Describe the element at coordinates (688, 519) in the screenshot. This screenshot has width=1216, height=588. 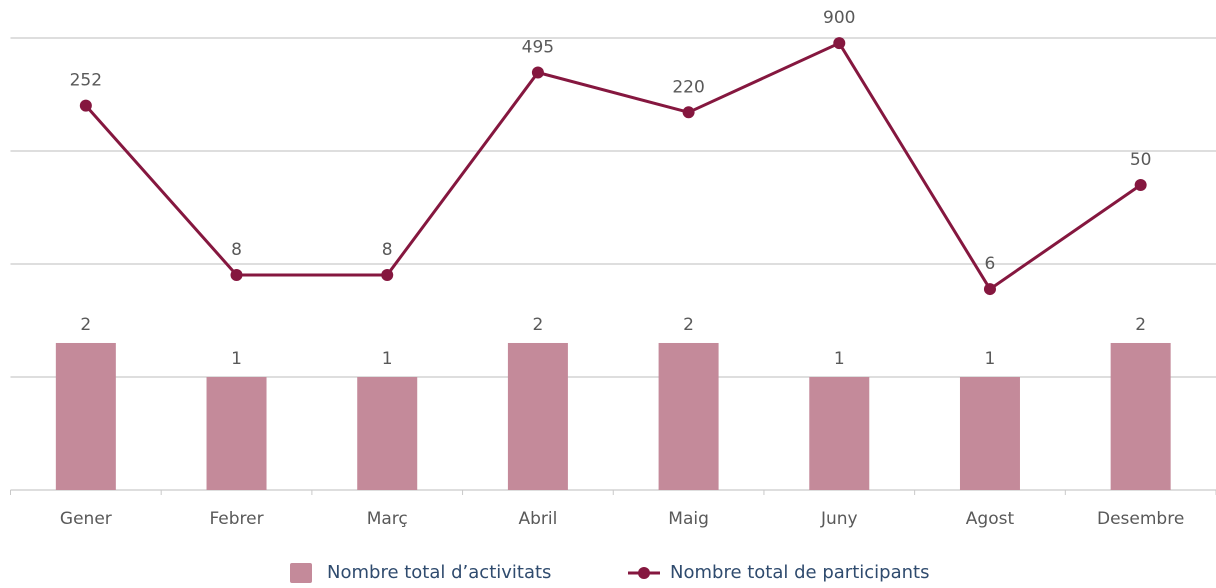
I see `x-tick-label: Maig` at that location.